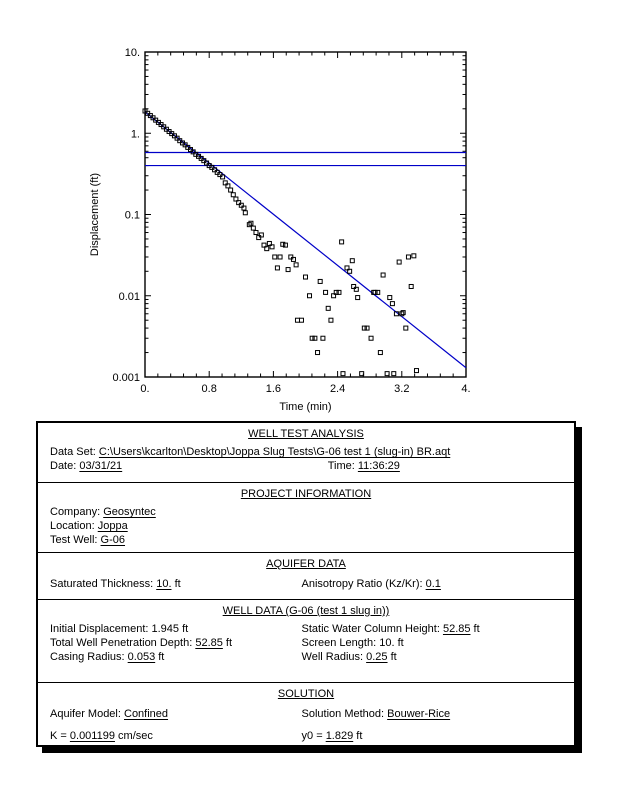 The height and width of the screenshot is (800, 618). Describe the element at coordinates (87, 657) in the screenshot. I see `casing-radius-label: Casing Radius:` at that location.